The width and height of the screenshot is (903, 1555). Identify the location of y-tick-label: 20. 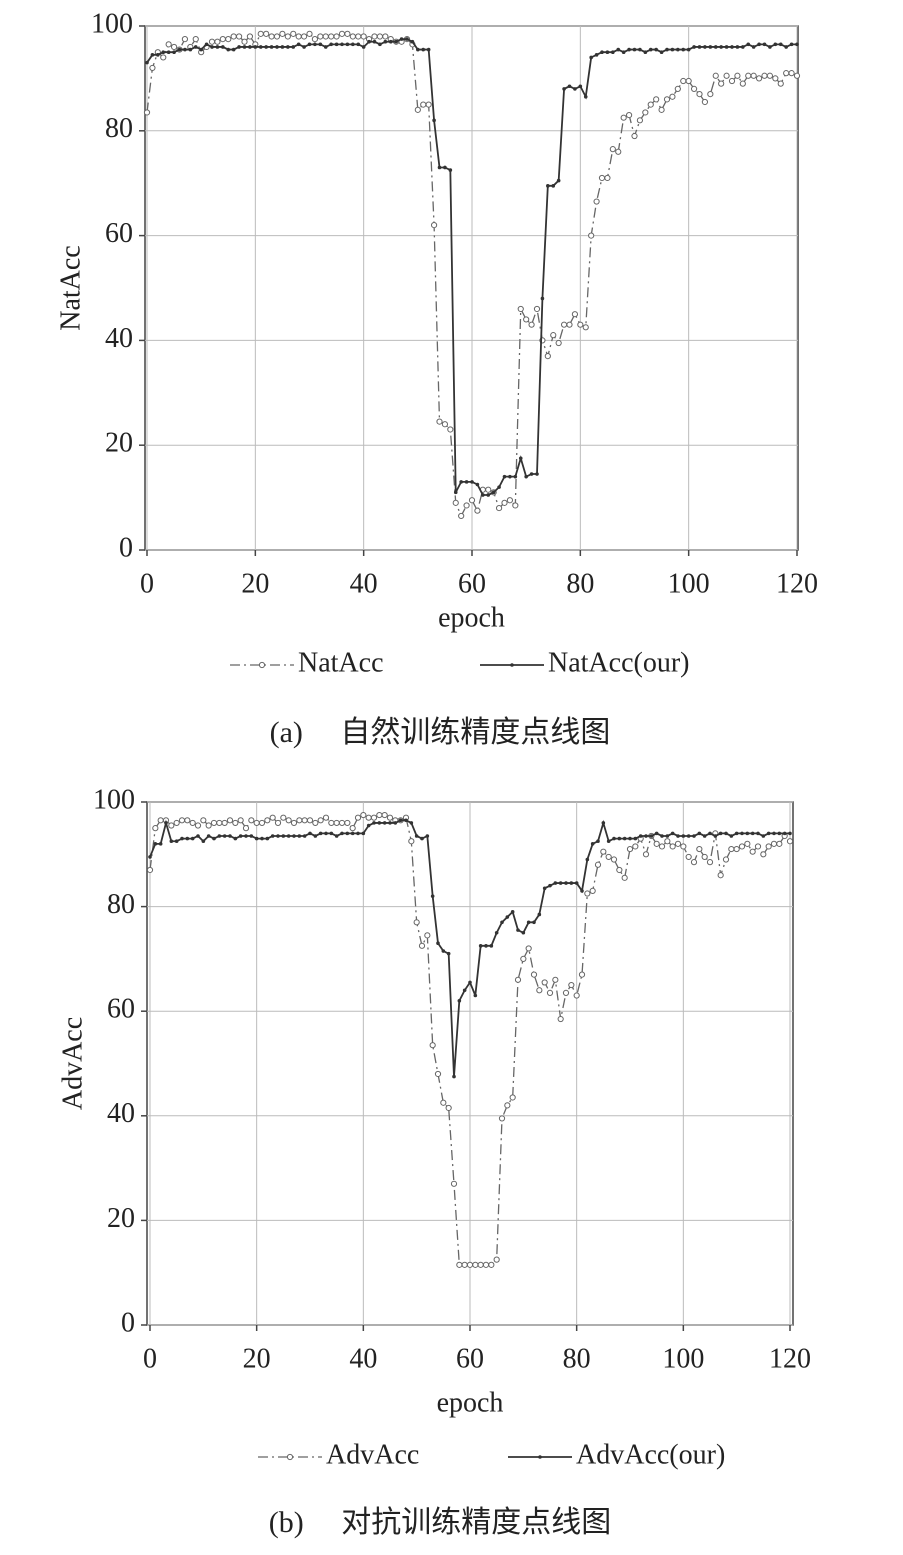
(119, 443).